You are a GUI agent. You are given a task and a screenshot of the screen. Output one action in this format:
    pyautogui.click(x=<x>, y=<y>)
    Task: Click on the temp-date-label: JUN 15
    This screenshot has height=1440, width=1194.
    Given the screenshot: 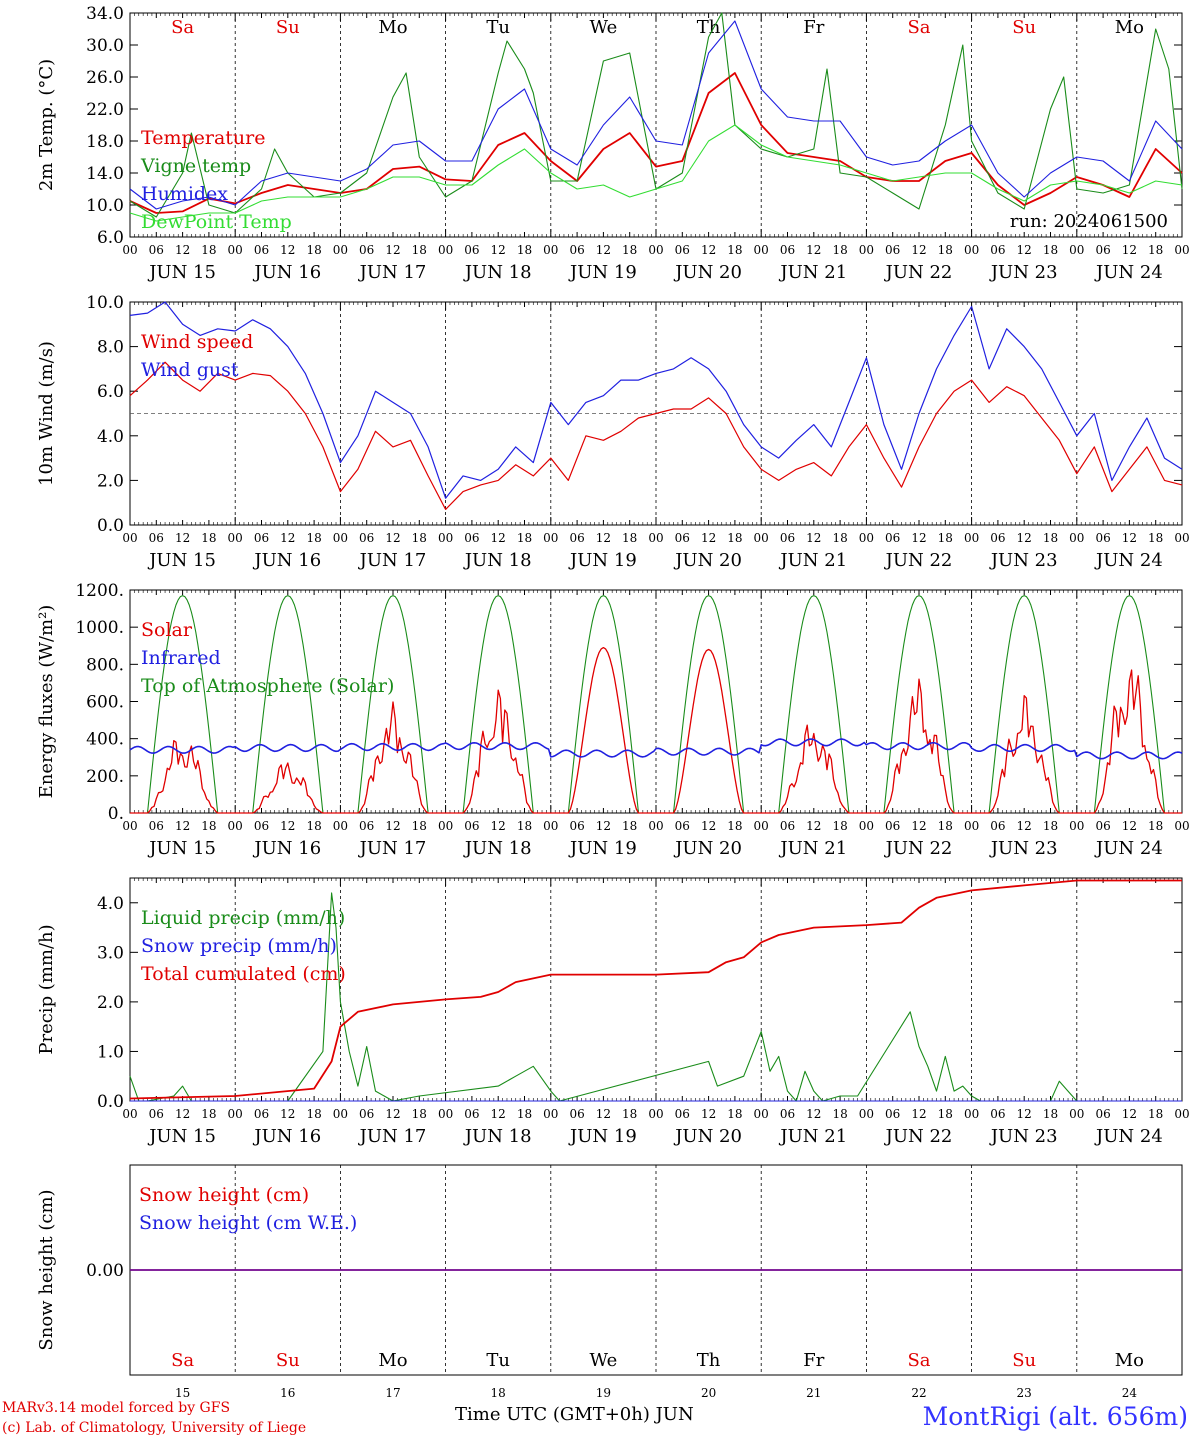 What is the action you would take?
    pyautogui.click(x=181, y=272)
    